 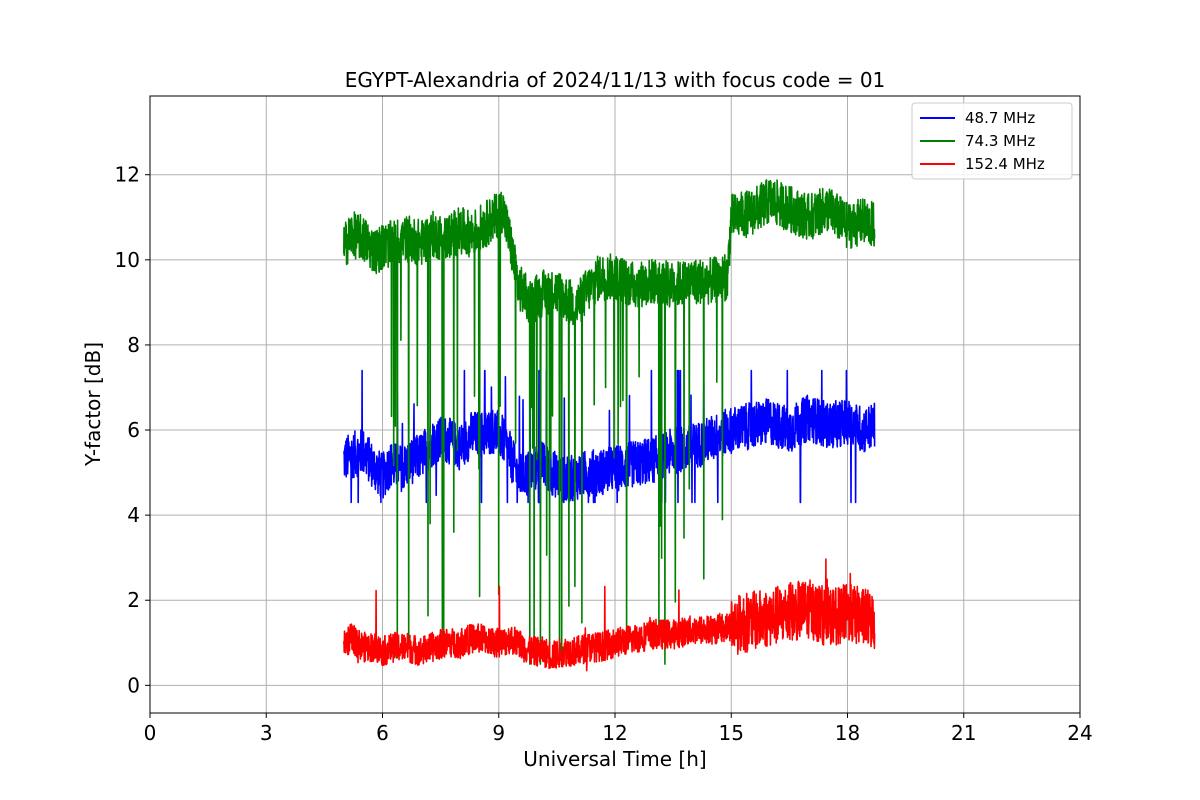 I want to click on legend-box, so click(x=992, y=141).